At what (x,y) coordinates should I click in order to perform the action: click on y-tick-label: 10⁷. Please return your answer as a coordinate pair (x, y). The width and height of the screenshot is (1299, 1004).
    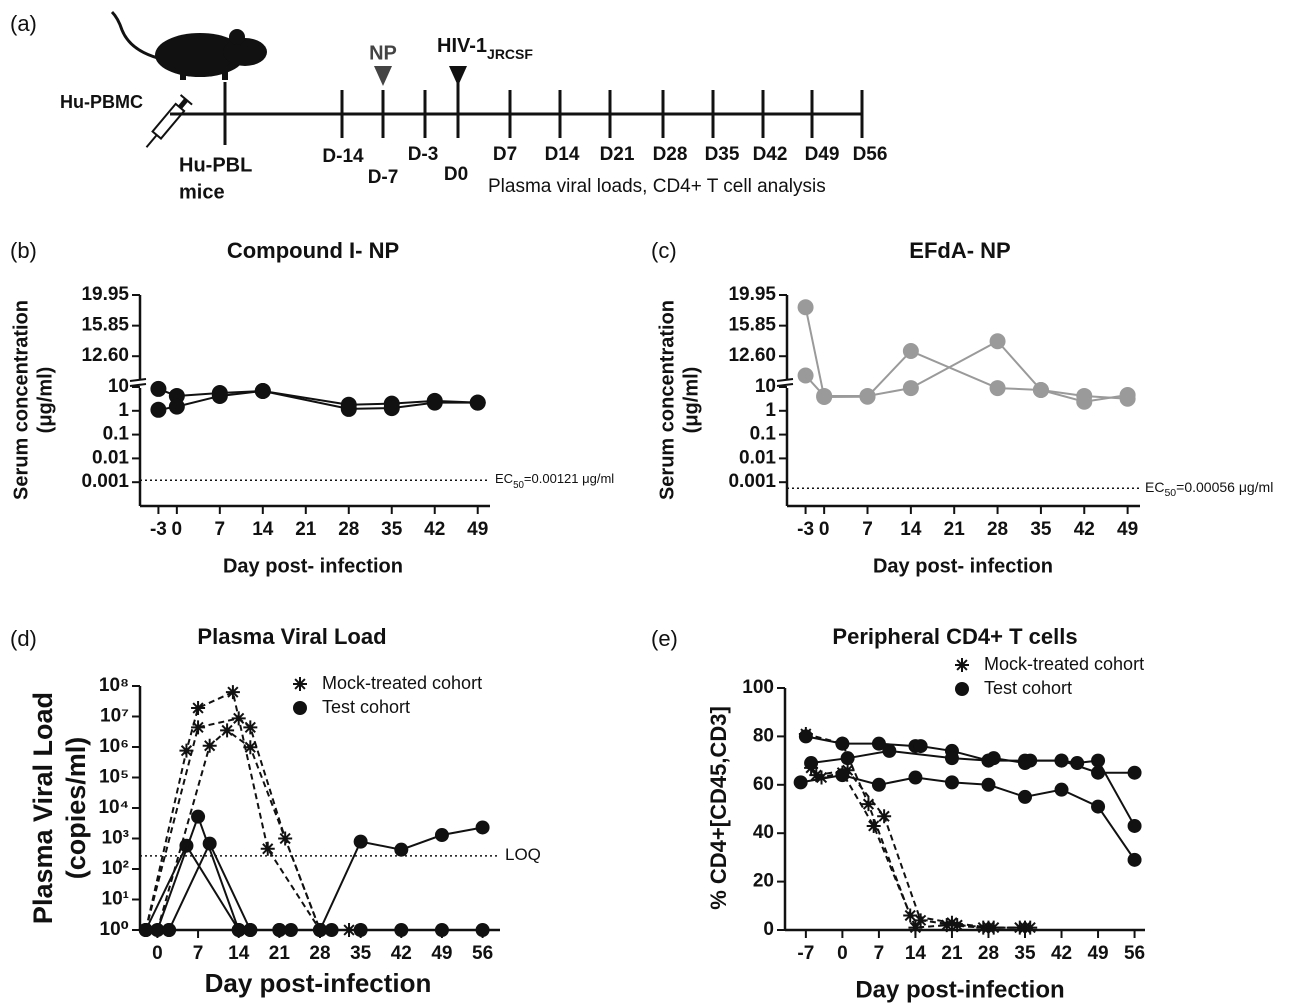
    Looking at the image, I should click on (114, 716).